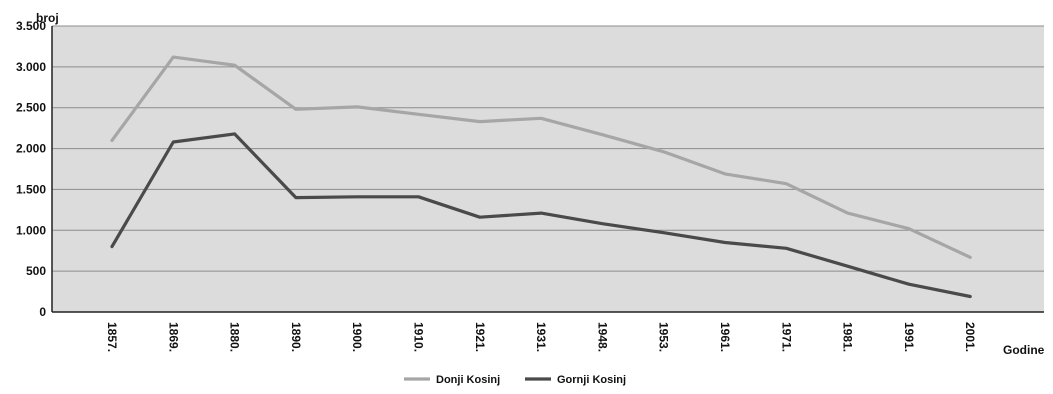 This screenshot has height=394, width=1053. Describe the element at coordinates (515, 380) in the screenshot. I see `legend: Donji Kosinj Gornji Kosinj` at that location.